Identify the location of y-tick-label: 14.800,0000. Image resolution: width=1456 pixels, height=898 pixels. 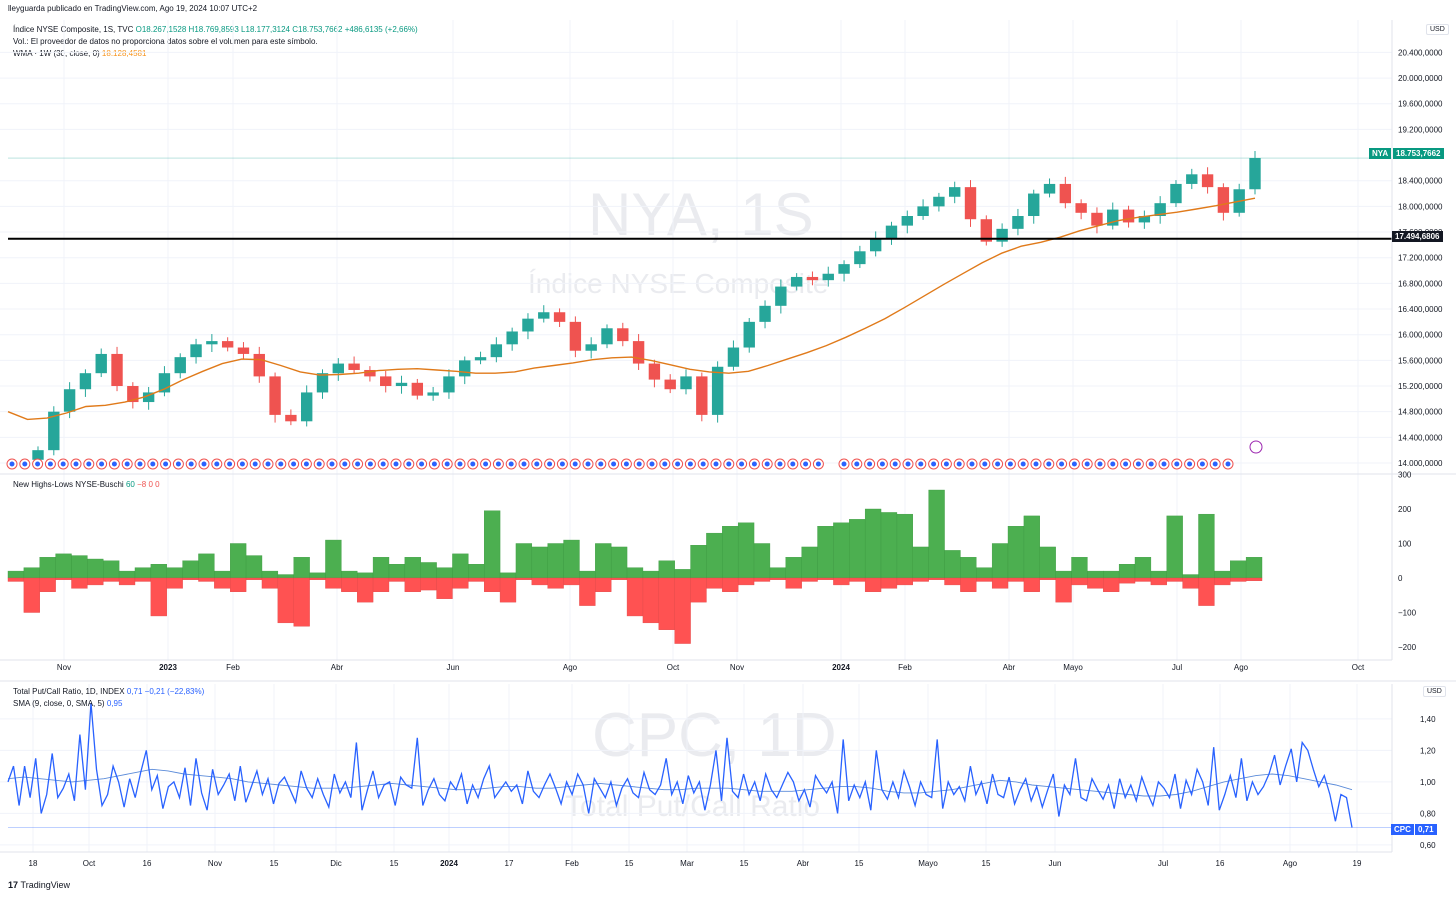
(1420, 412).